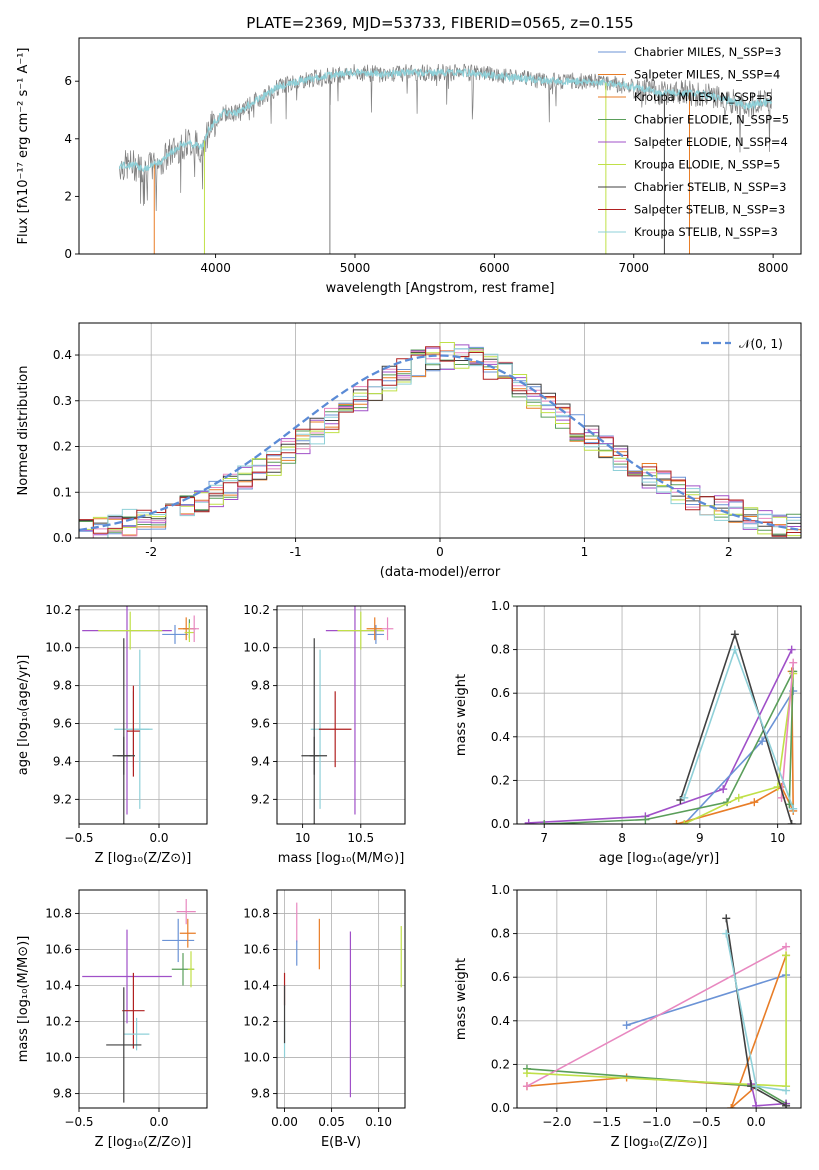 This screenshot has height=1170, width=819. I want to click on x-axis-label: E(B-V), so click(341, 1142).